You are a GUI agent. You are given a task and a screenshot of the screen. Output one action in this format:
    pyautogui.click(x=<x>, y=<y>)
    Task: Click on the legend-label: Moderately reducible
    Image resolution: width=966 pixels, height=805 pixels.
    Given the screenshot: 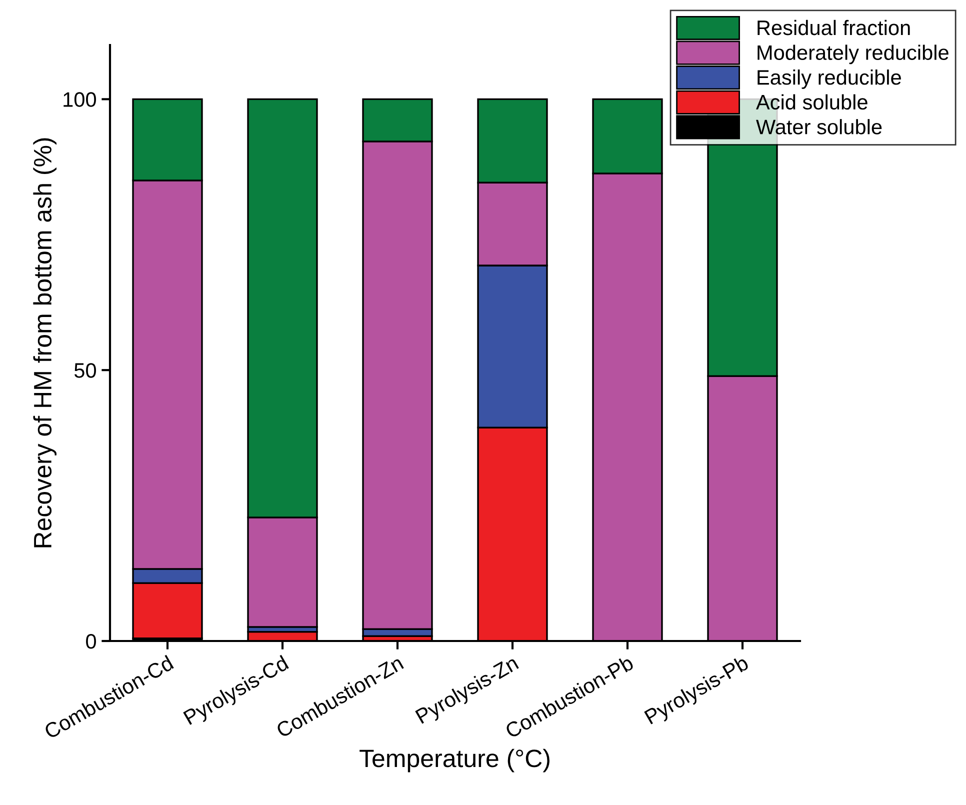 What is the action you would take?
    pyautogui.click(x=853, y=54)
    